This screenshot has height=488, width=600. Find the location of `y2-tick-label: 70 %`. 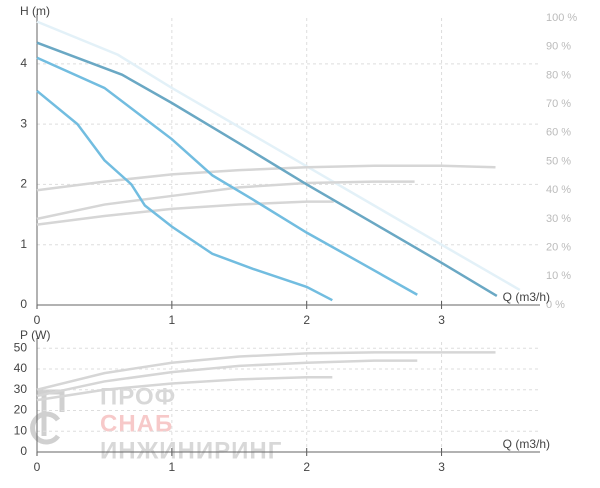

y2-tick-label: 70 % is located at coordinates (558, 104).